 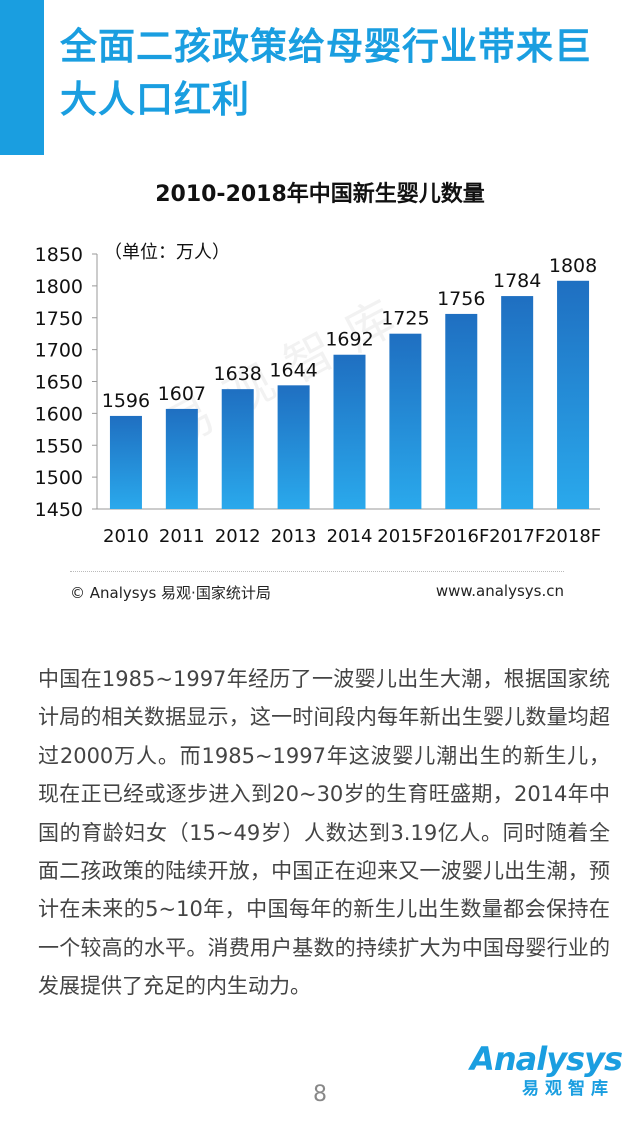 I want to click on y-tick-label: 1650, so click(x=59, y=383).